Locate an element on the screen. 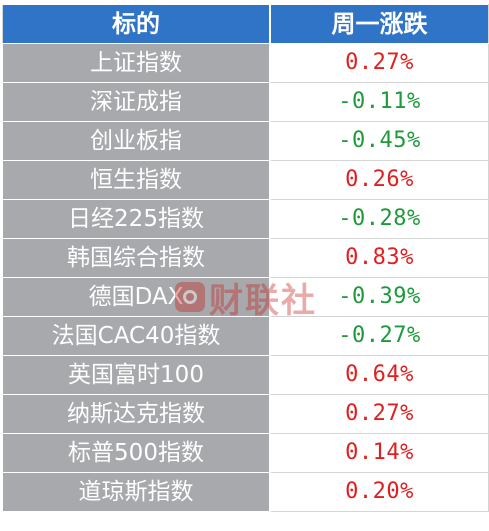  index-name: 上证指数 is located at coordinates (136, 63).